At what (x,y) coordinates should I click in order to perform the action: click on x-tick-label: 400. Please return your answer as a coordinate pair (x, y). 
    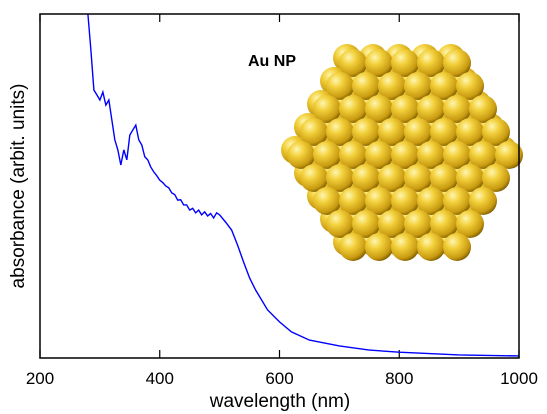
    Looking at the image, I should click on (160, 378).